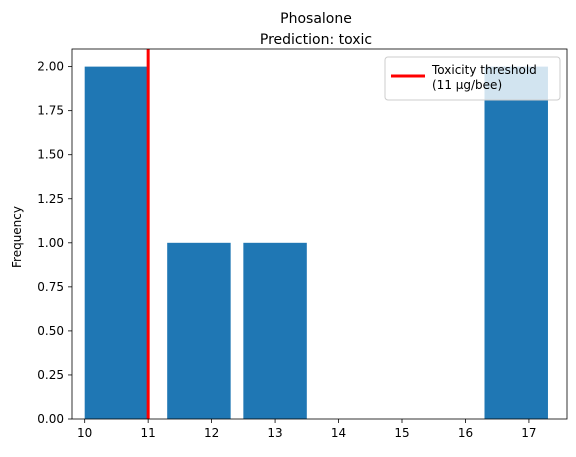 This screenshot has height=457, width=576. Describe the element at coordinates (465, 433) in the screenshot. I see `x-tick-label-16: 16` at that location.